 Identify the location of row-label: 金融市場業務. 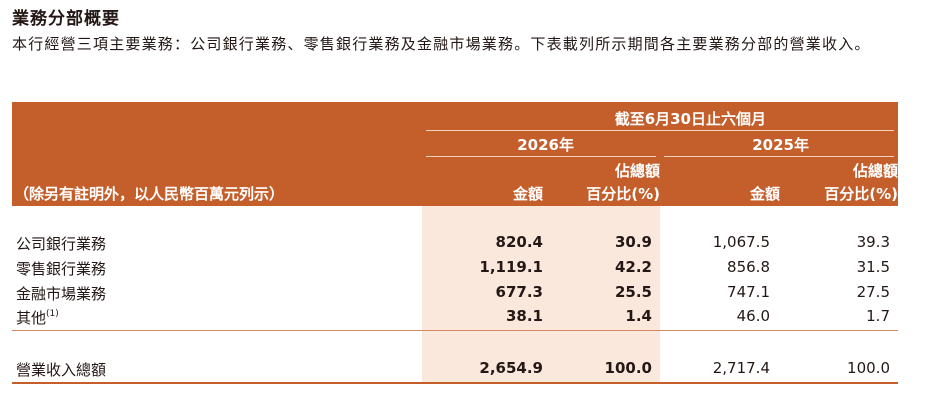
(61, 294).